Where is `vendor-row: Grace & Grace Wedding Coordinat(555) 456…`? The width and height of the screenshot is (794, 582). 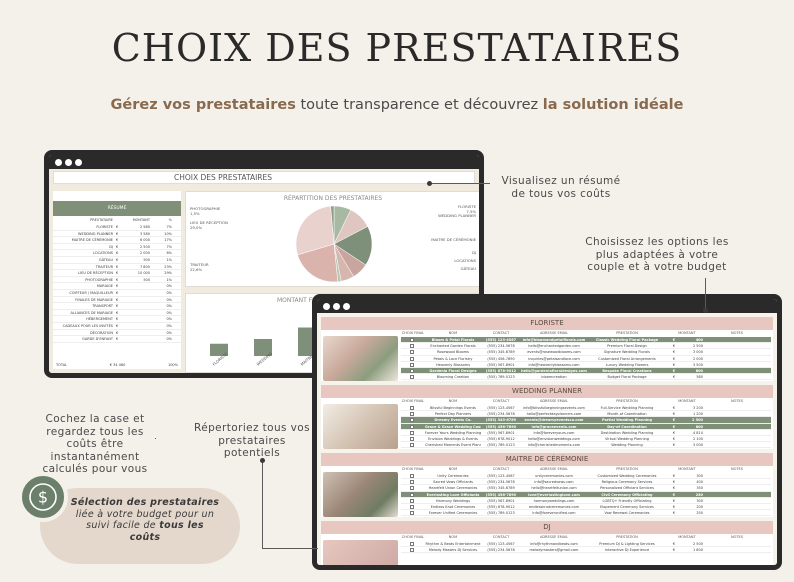 vendor-row: Grace & Grace Wedding Coordinat(555) 456… is located at coordinates (586, 426).